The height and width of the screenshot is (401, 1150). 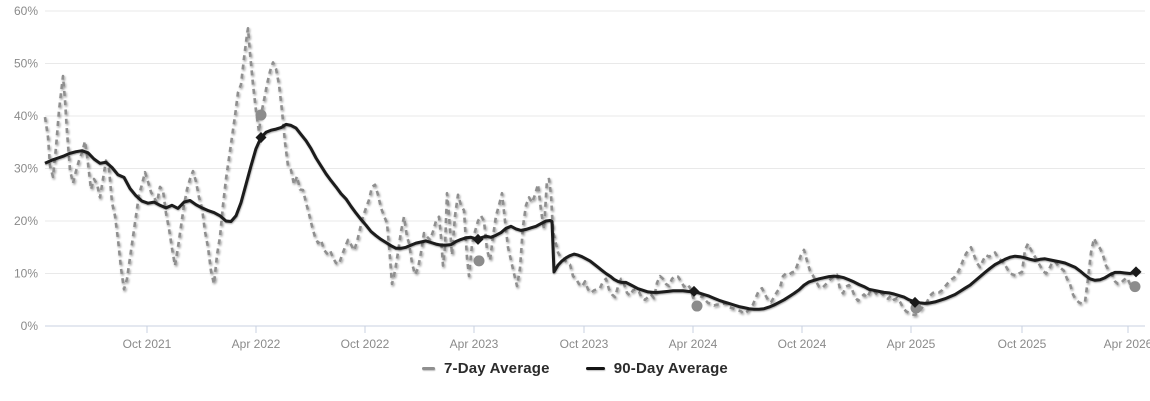 What do you see at coordinates (697, 306) in the screenshot?
I see `marker-circle-apr-2024` at bounding box center [697, 306].